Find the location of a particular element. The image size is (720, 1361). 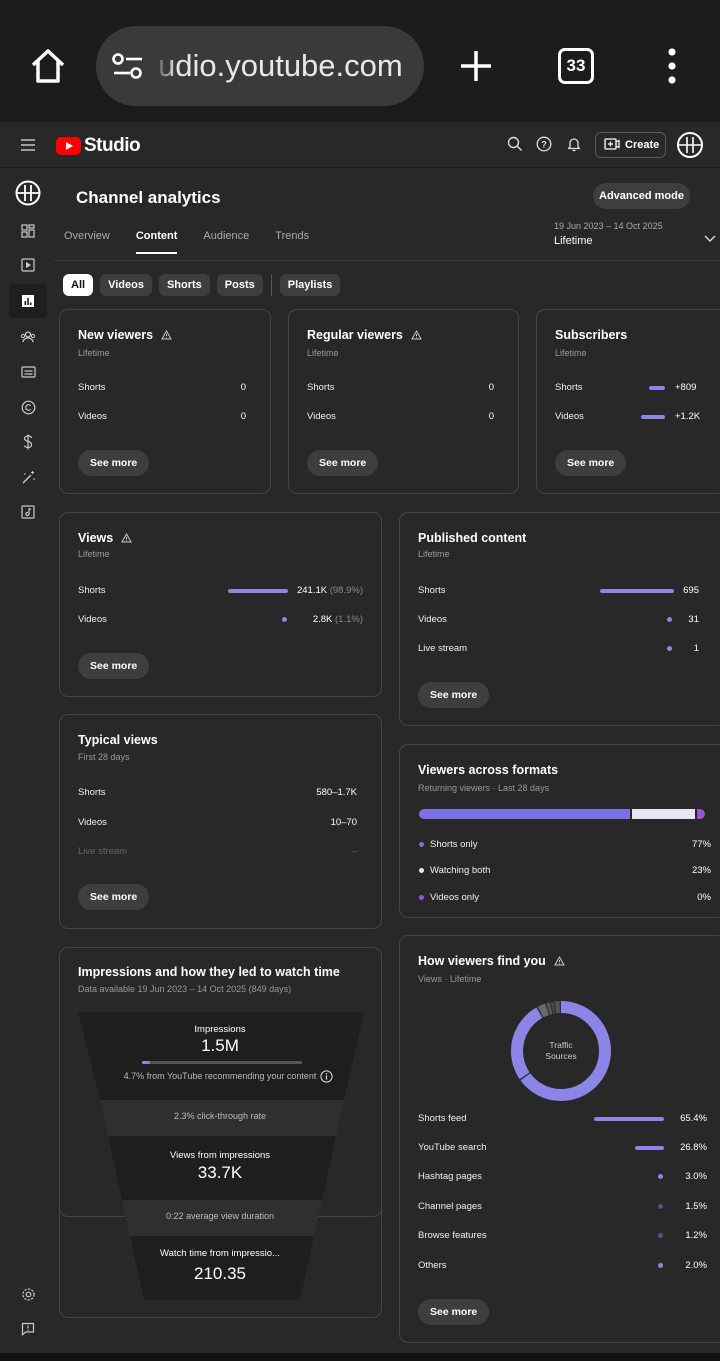

sidebar is located at coordinates (27, 760).